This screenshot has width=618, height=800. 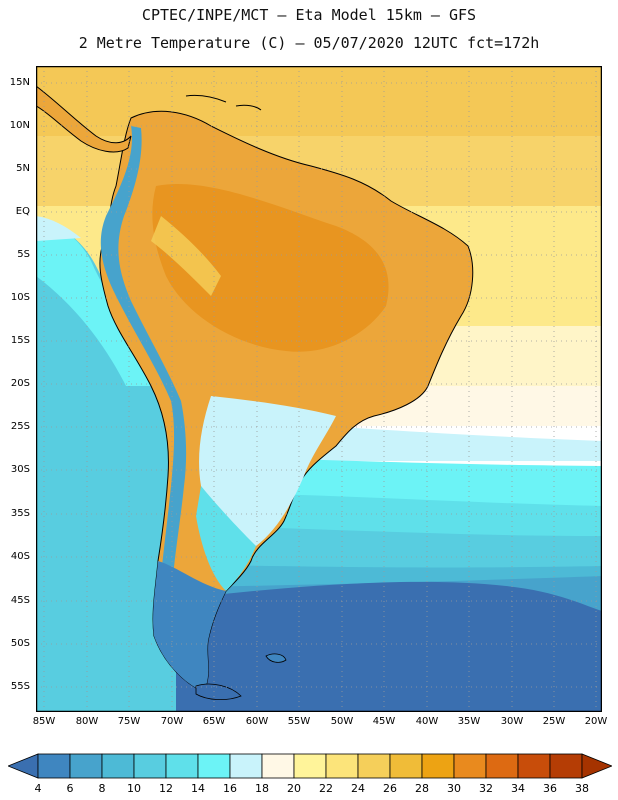 What do you see at coordinates (596, 721) in the screenshot?
I see `lon-label-20w: 20W` at bounding box center [596, 721].